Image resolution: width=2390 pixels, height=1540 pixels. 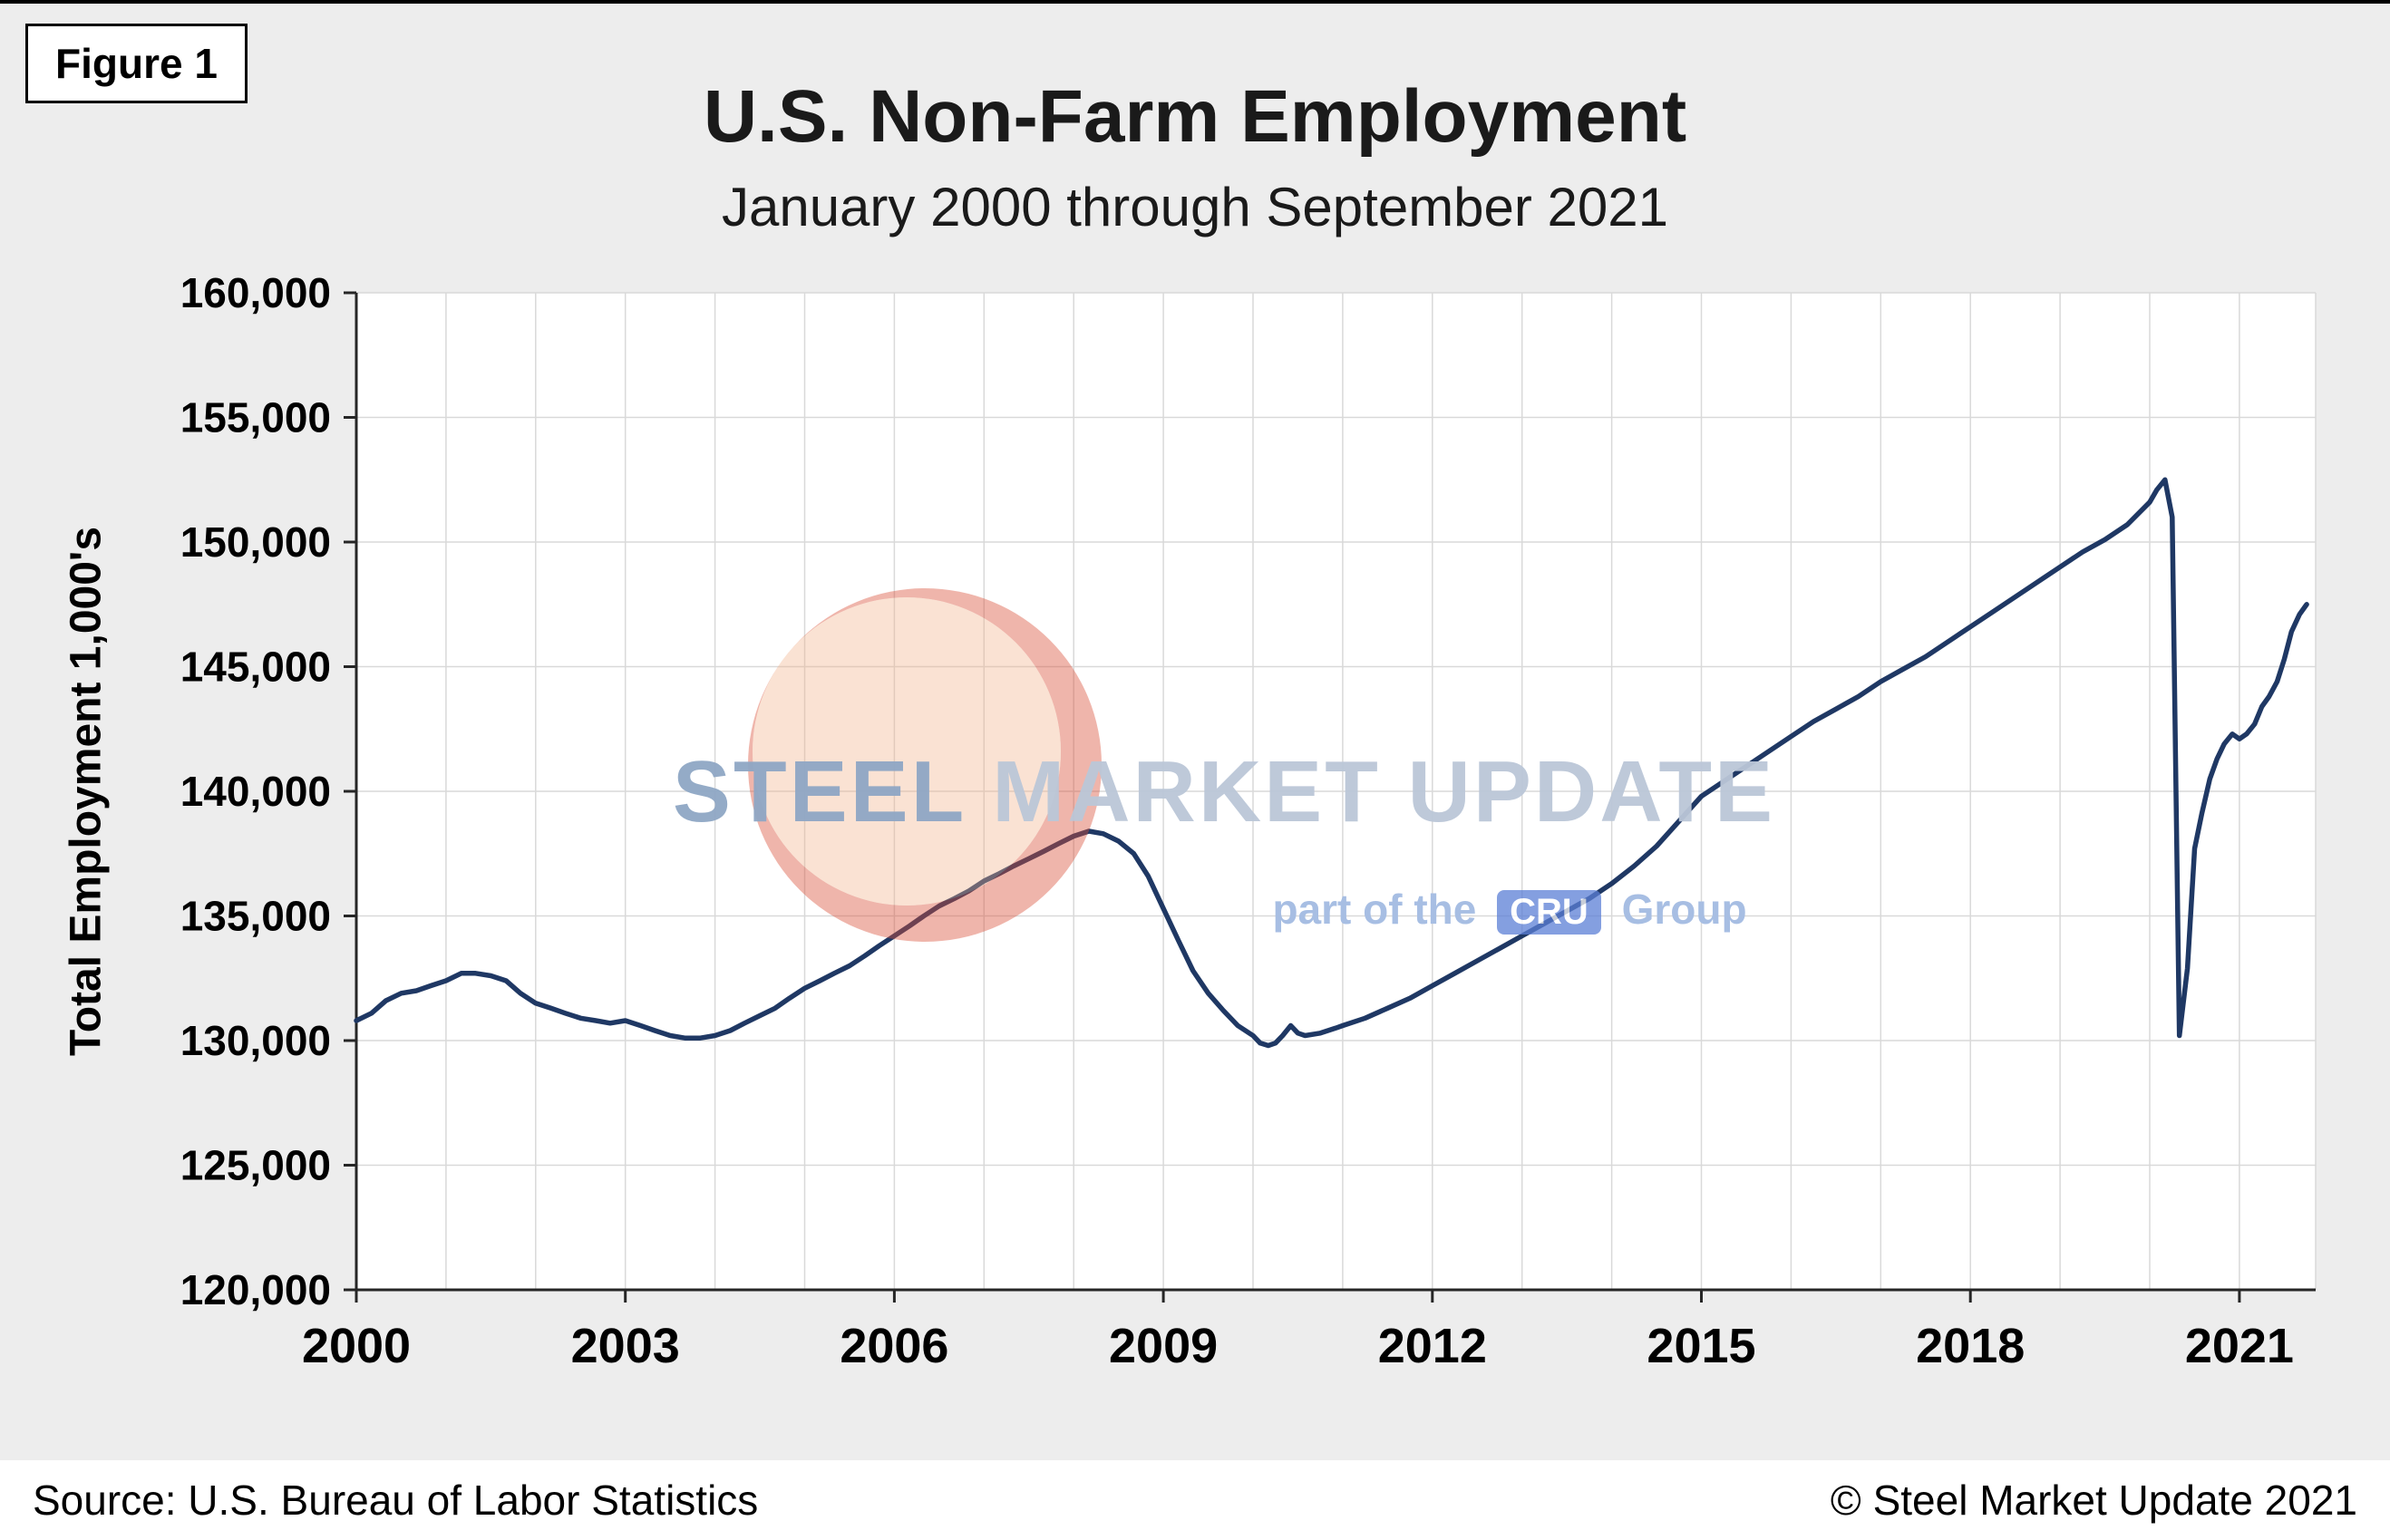 I want to click on y-tick-label: 120,000, so click(x=255, y=1289).